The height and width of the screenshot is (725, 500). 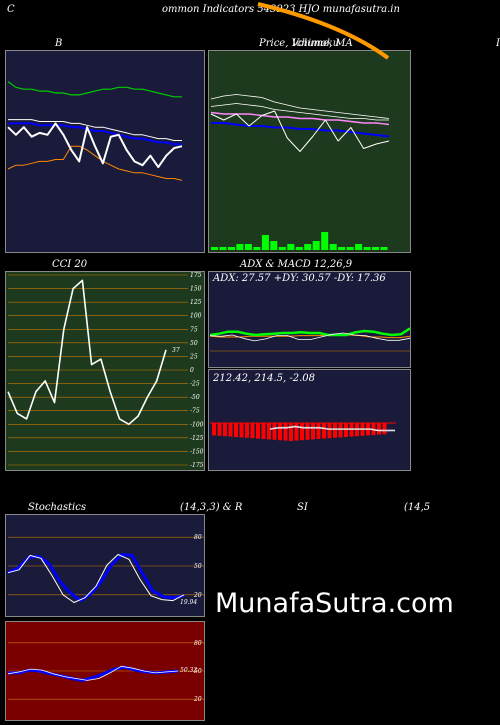 I want to click on macd-line, so click(x=332, y=429).